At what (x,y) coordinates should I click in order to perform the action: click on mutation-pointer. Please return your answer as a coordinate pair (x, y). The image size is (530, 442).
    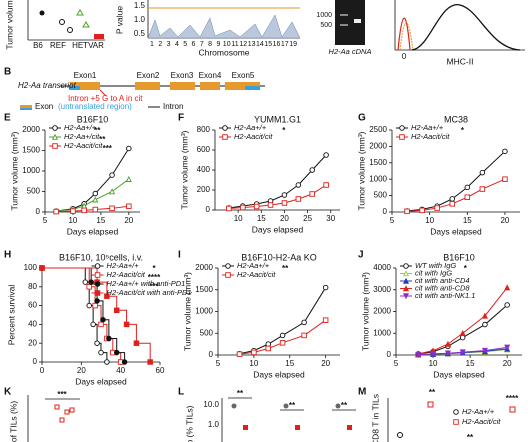
    Looking at the image, I should click on (103, 93).